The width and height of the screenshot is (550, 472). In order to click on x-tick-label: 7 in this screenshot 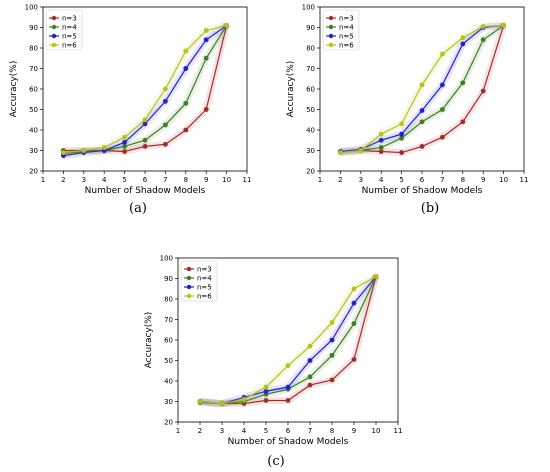, I will do `click(442, 180)`.